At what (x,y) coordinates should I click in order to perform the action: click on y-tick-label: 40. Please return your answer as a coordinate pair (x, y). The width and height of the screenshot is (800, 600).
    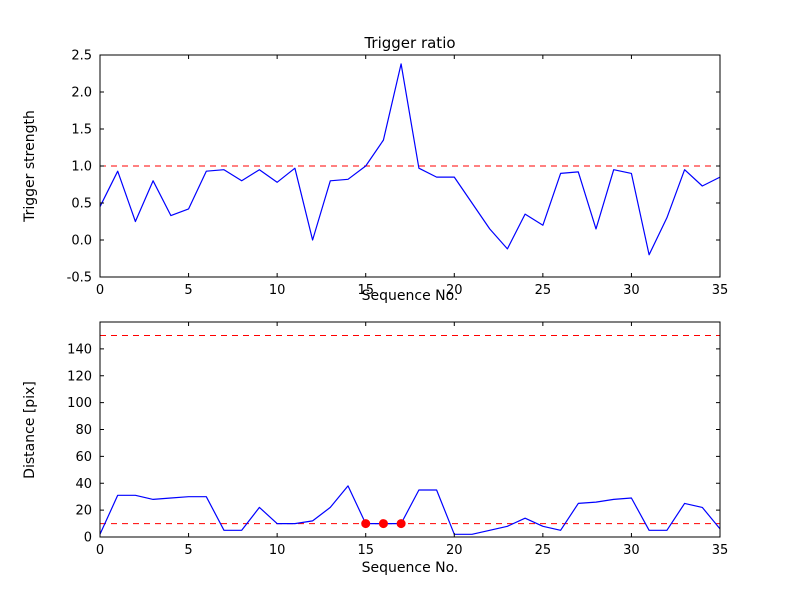
    Looking at the image, I should click on (83, 484).